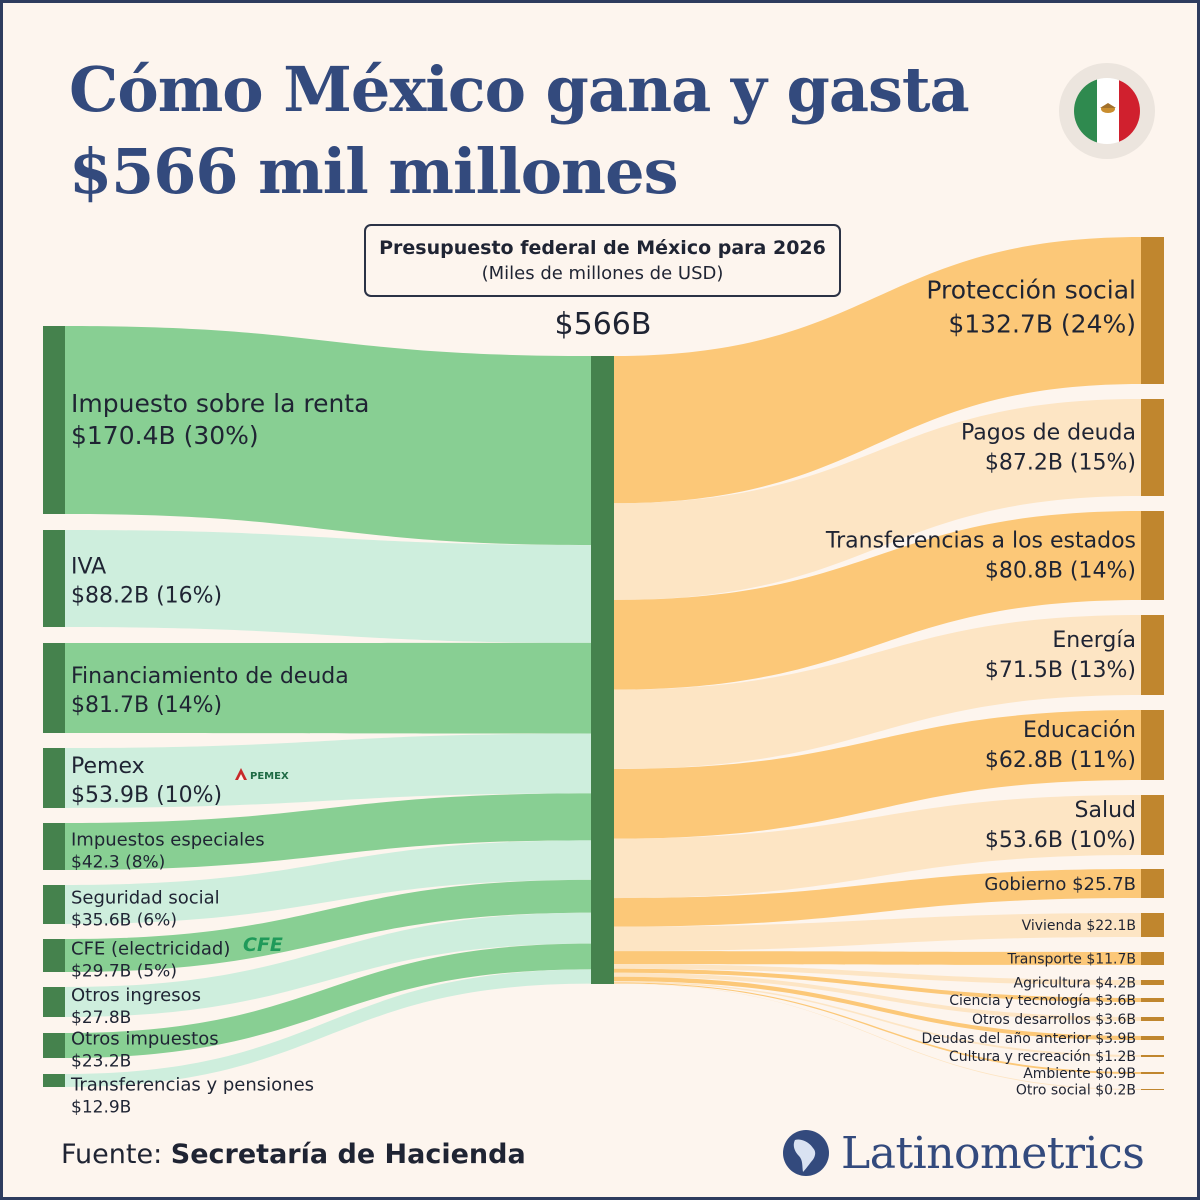 The image size is (1200, 1200). Describe the element at coordinates (1152, 1089) in the screenshot. I see `bar-otro-social` at that location.